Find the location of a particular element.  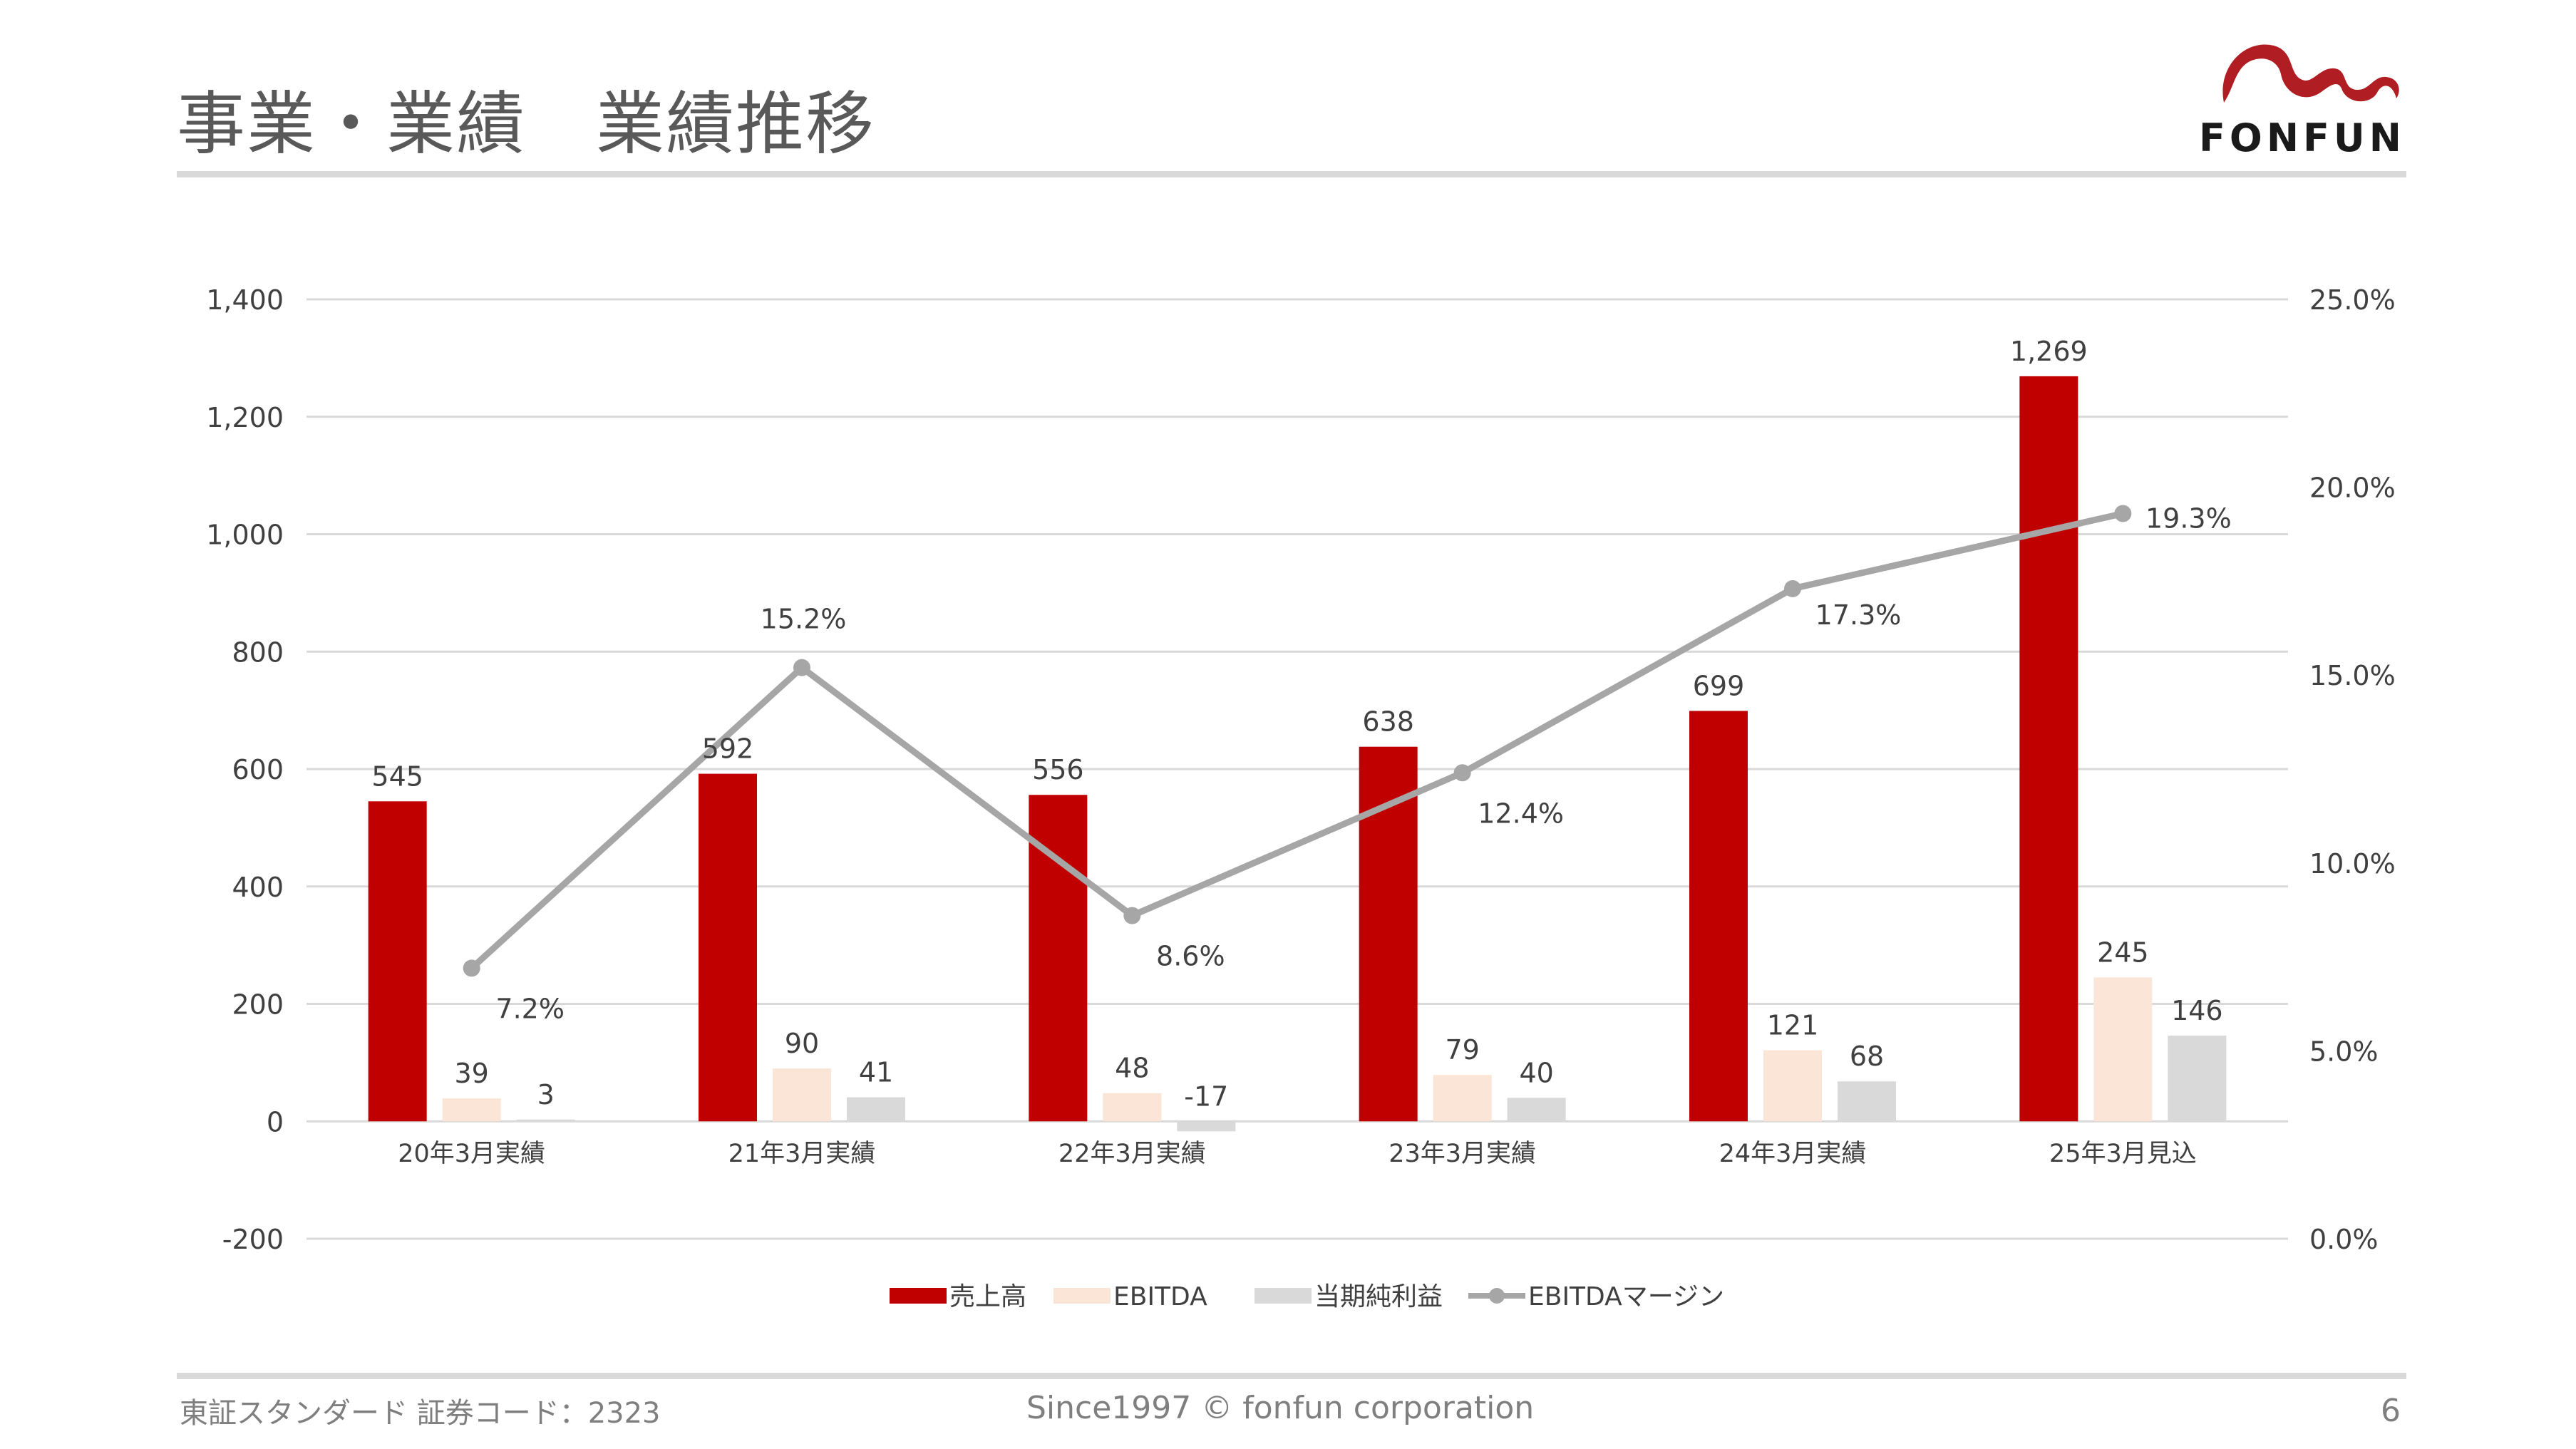

bar-value-label: 90 is located at coordinates (802, 1043).